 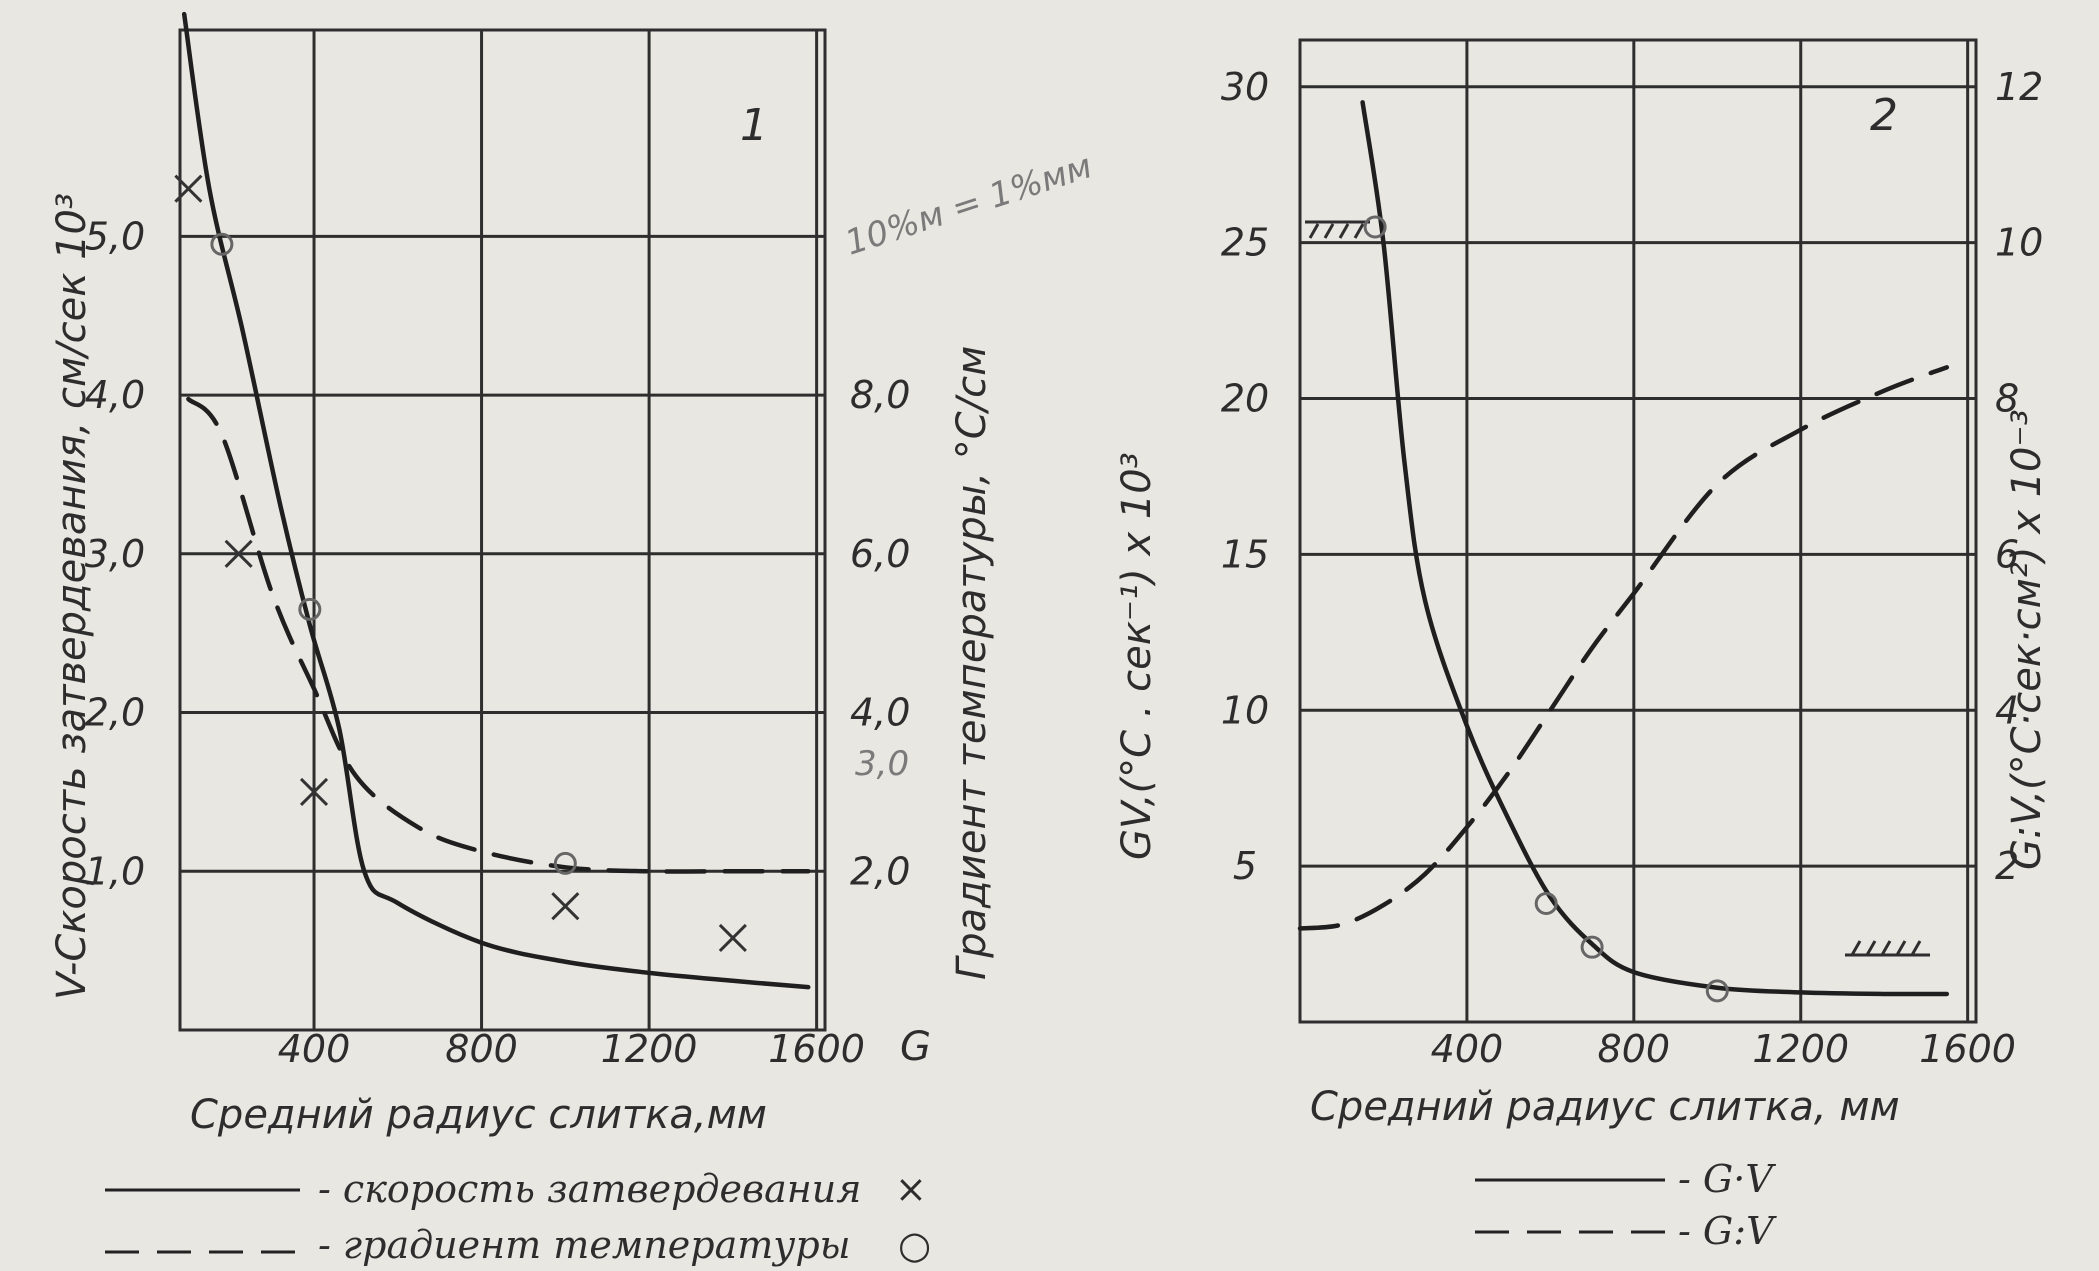 I want to click on legend-left-symbol-1: ×, so click(x=911, y=1189).